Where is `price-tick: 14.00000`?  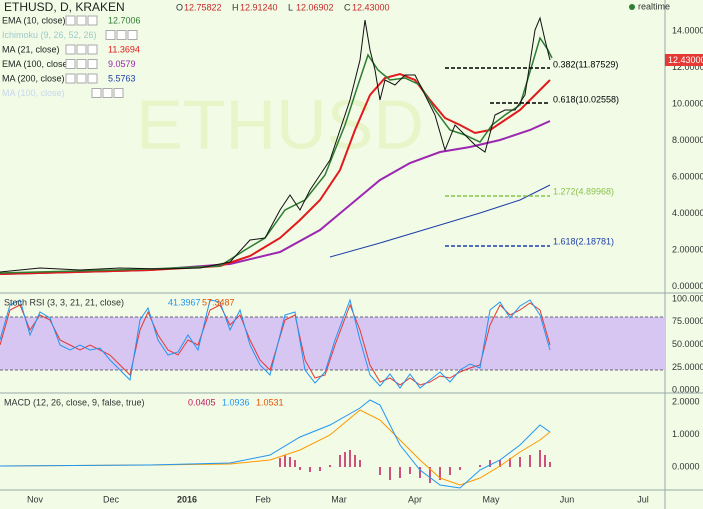
price-tick: 14.00000 is located at coordinates (687, 30).